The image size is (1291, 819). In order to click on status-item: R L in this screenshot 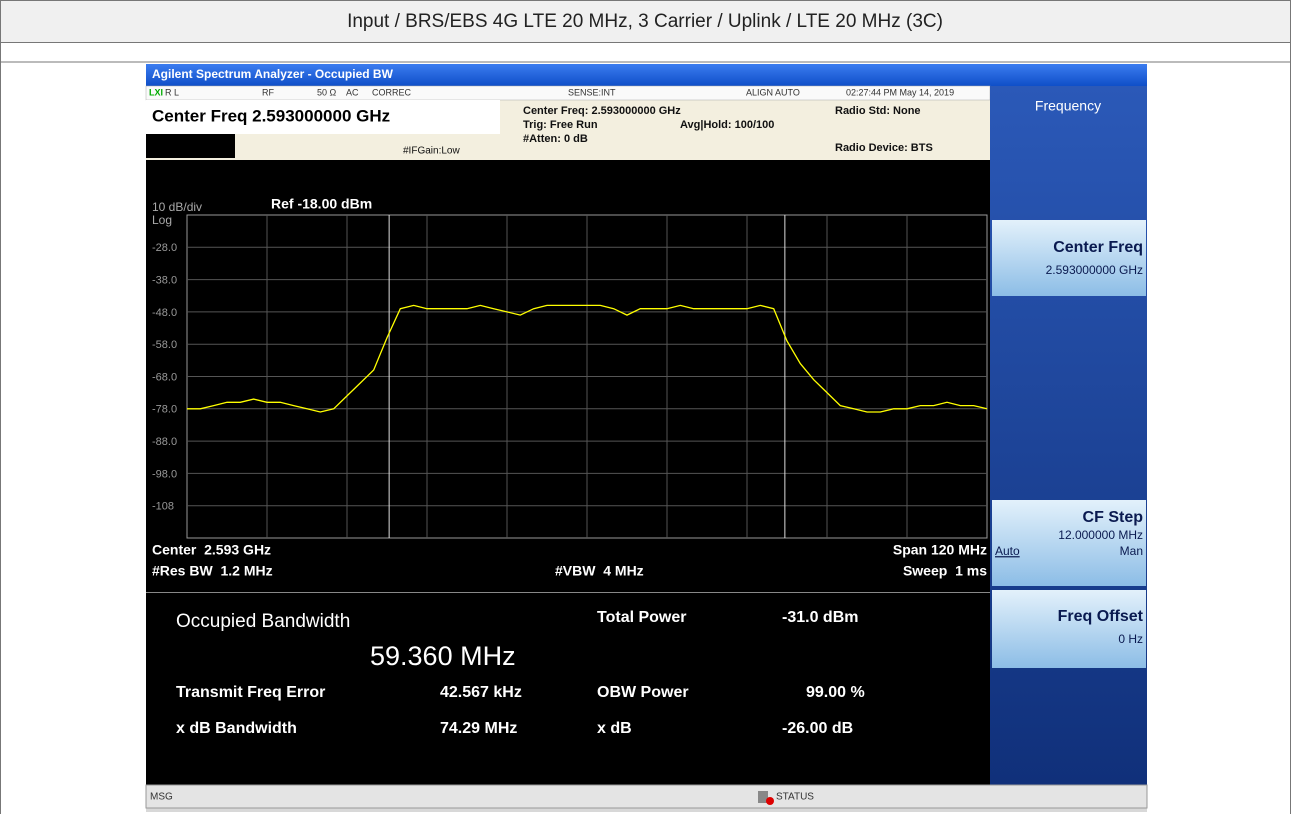, I will do `click(172, 92)`.